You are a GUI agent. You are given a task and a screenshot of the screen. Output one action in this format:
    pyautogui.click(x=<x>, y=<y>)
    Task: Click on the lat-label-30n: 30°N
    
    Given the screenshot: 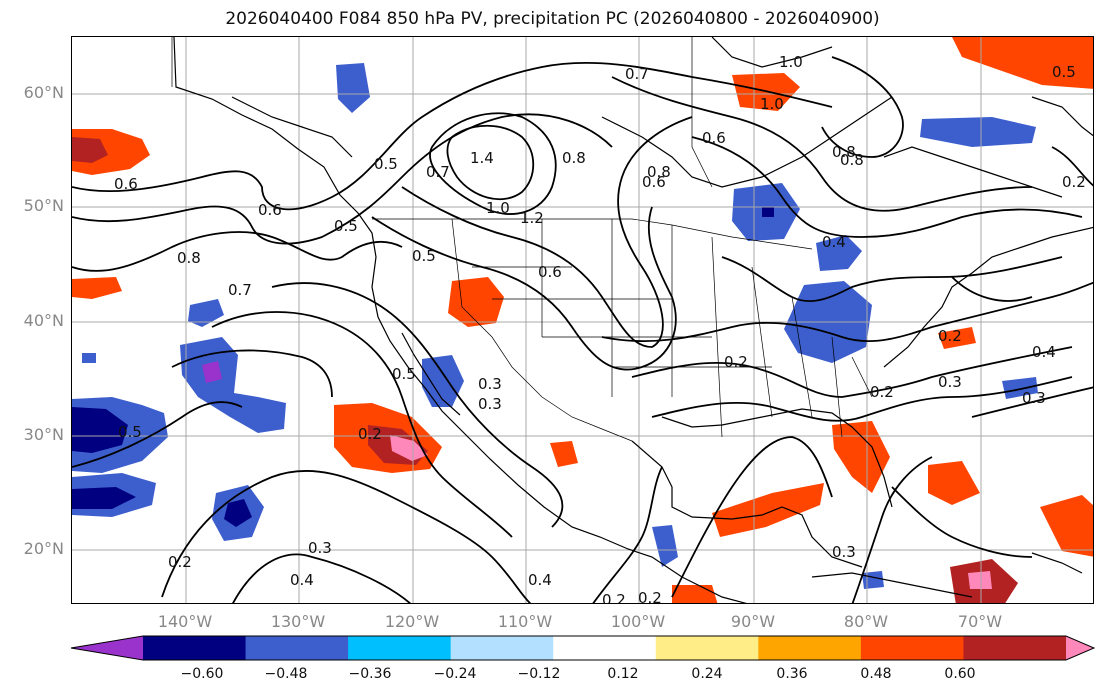 What is the action you would take?
    pyautogui.click(x=43, y=434)
    